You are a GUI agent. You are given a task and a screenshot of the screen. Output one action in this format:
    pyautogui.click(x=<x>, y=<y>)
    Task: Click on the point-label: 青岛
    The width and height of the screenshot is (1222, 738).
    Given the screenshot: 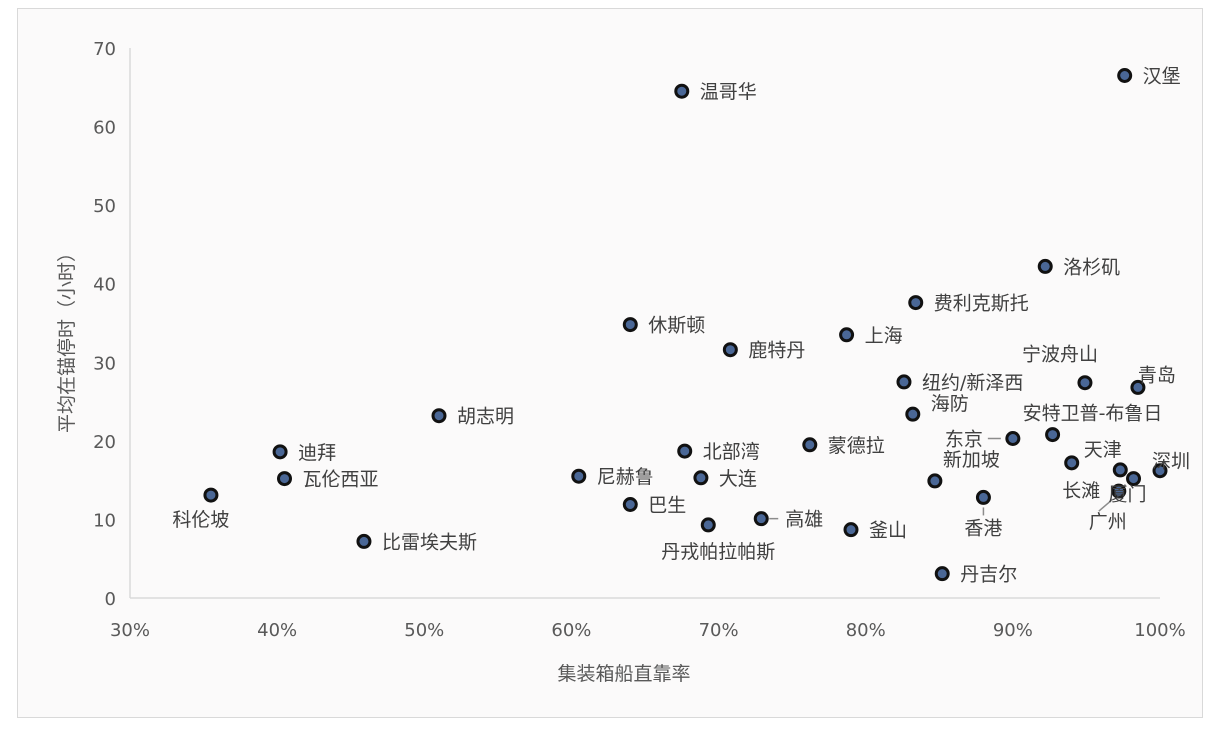 What is the action you would take?
    pyautogui.click(x=1157, y=375)
    